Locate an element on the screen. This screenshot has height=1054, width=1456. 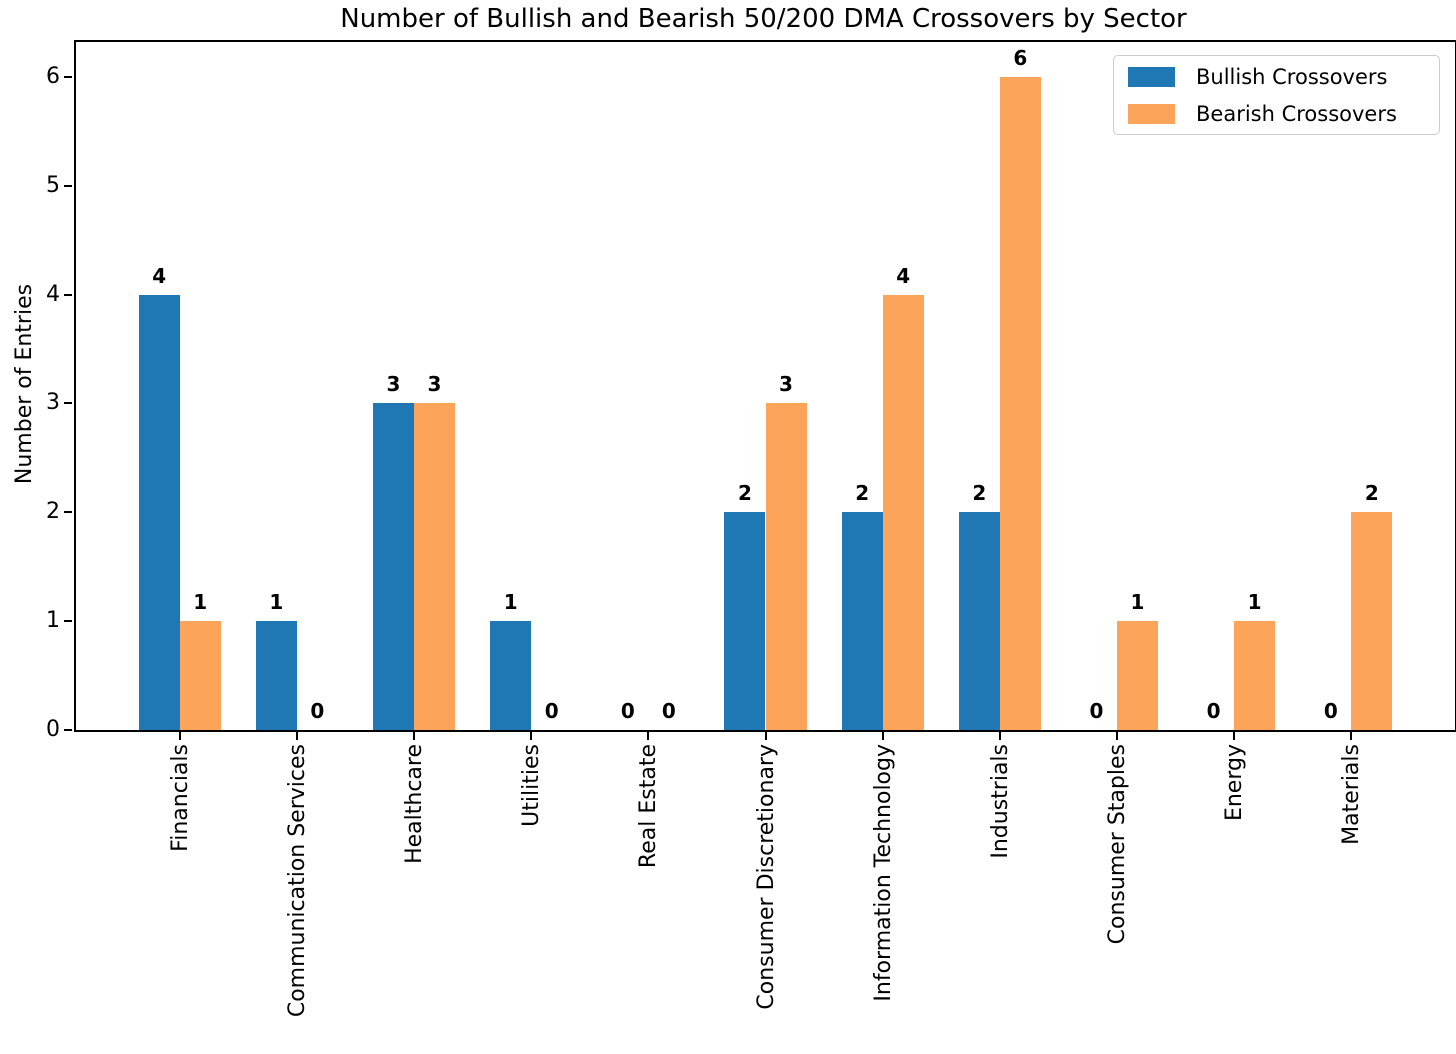
x-tick-label-information-technology: Information Technology is located at coordinates (883, 873).